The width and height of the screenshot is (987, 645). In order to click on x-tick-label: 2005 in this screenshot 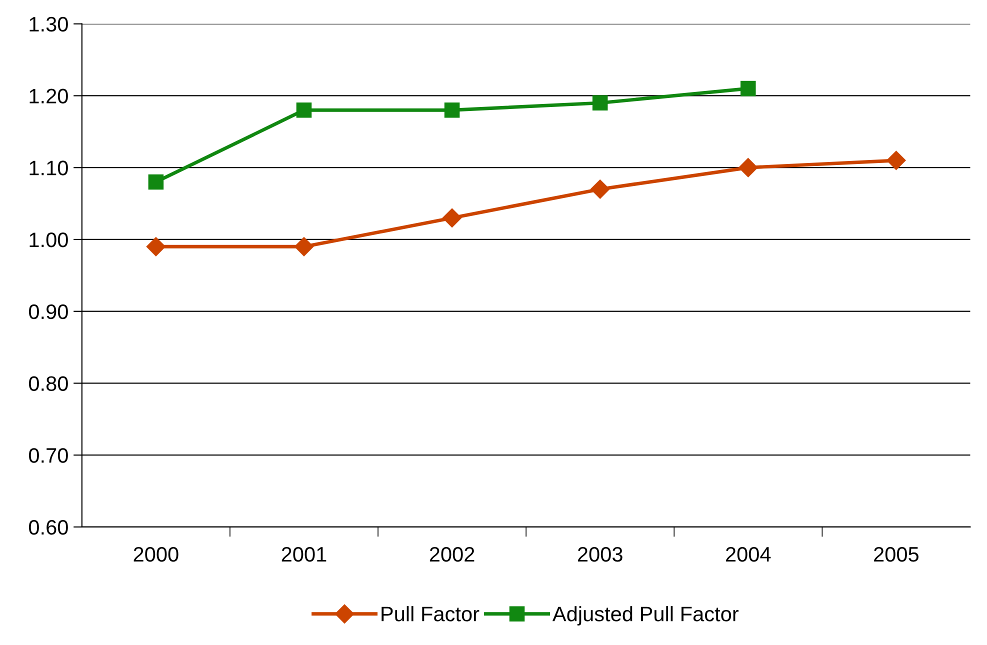, I will do `click(896, 554)`.